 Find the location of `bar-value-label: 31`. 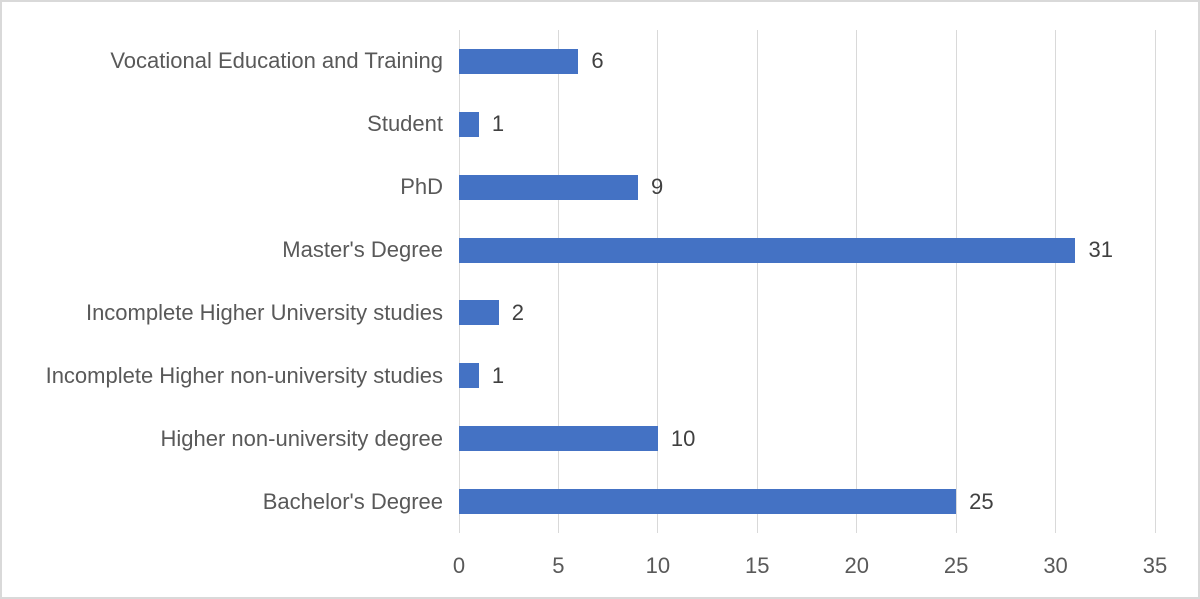

bar-value-label: 31 is located at coordinates (1100, 250).